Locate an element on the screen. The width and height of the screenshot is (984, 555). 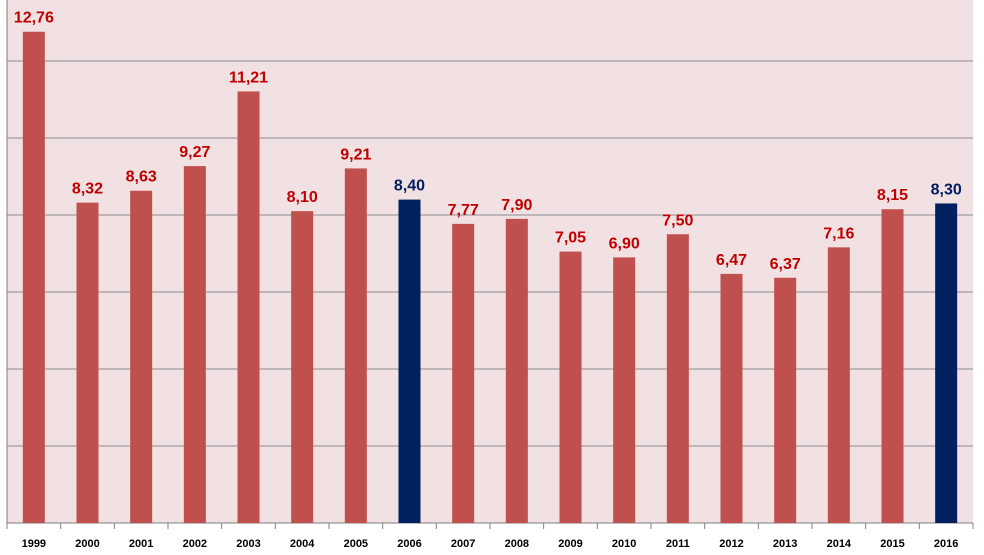
x-tick-label-2014: 2014 is located at coordinates (839, 544).